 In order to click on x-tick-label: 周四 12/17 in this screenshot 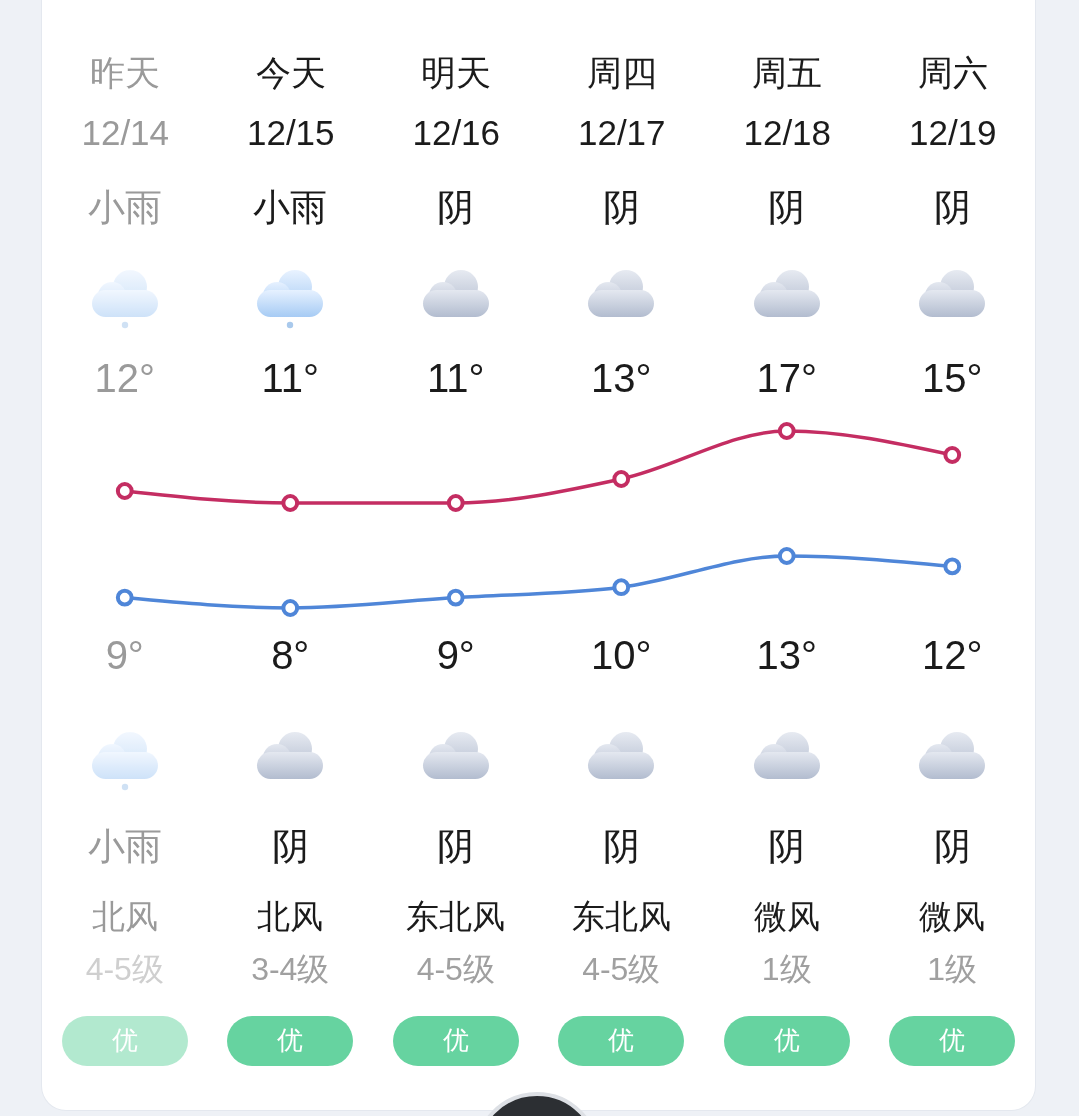, I will do `click(621, 102)`.